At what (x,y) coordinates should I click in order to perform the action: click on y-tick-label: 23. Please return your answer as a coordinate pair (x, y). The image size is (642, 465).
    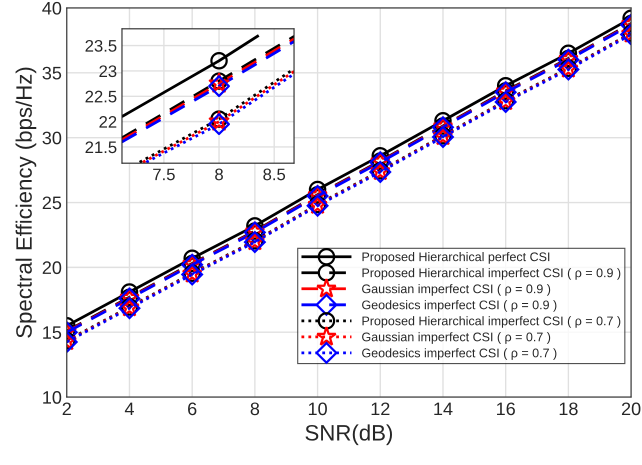
    Looking at the image, I should click on (107, 71).